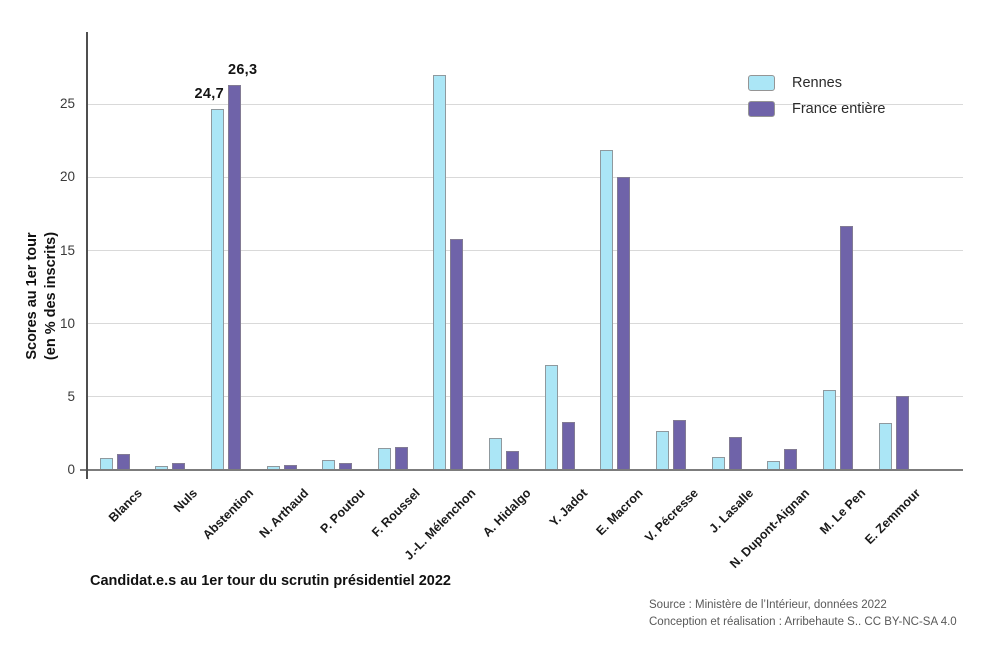 This screenshot has width=1000, height=657. What do you see at coordinates (346, 466) in the screenshot?
I see `bar-france-entiere-p-poutou` at bounding box center [346, 466].